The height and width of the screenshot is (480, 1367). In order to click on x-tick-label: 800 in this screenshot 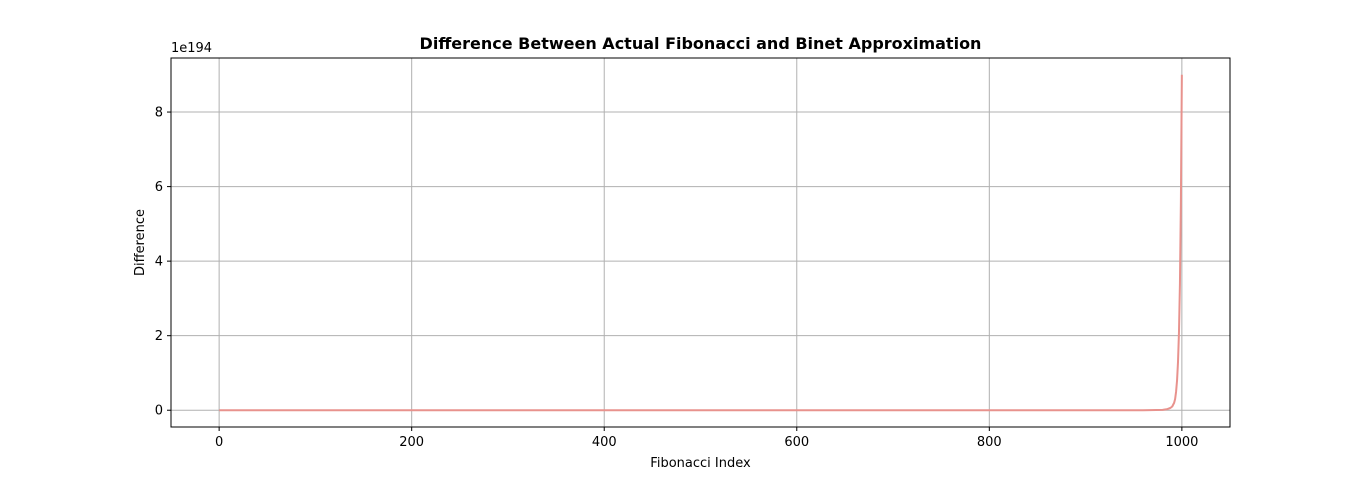, I will do `click(989, 442)`.